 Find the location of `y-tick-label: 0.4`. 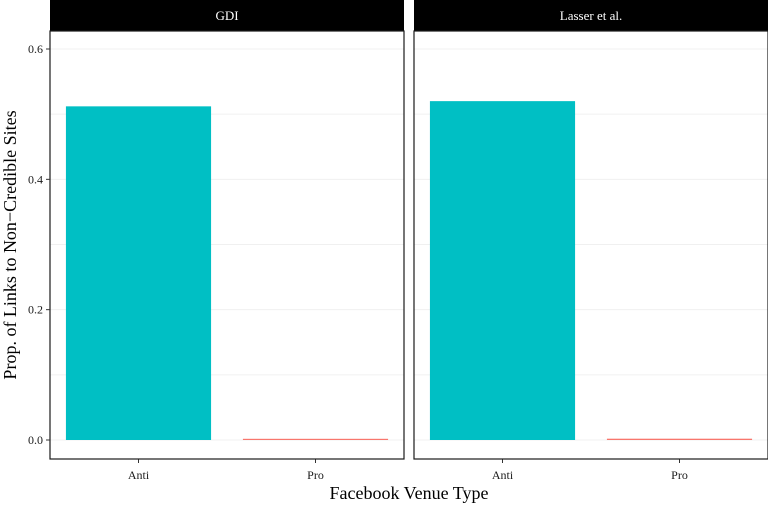

y-tick-label: 0.4 is located at coordinates (35, 179).